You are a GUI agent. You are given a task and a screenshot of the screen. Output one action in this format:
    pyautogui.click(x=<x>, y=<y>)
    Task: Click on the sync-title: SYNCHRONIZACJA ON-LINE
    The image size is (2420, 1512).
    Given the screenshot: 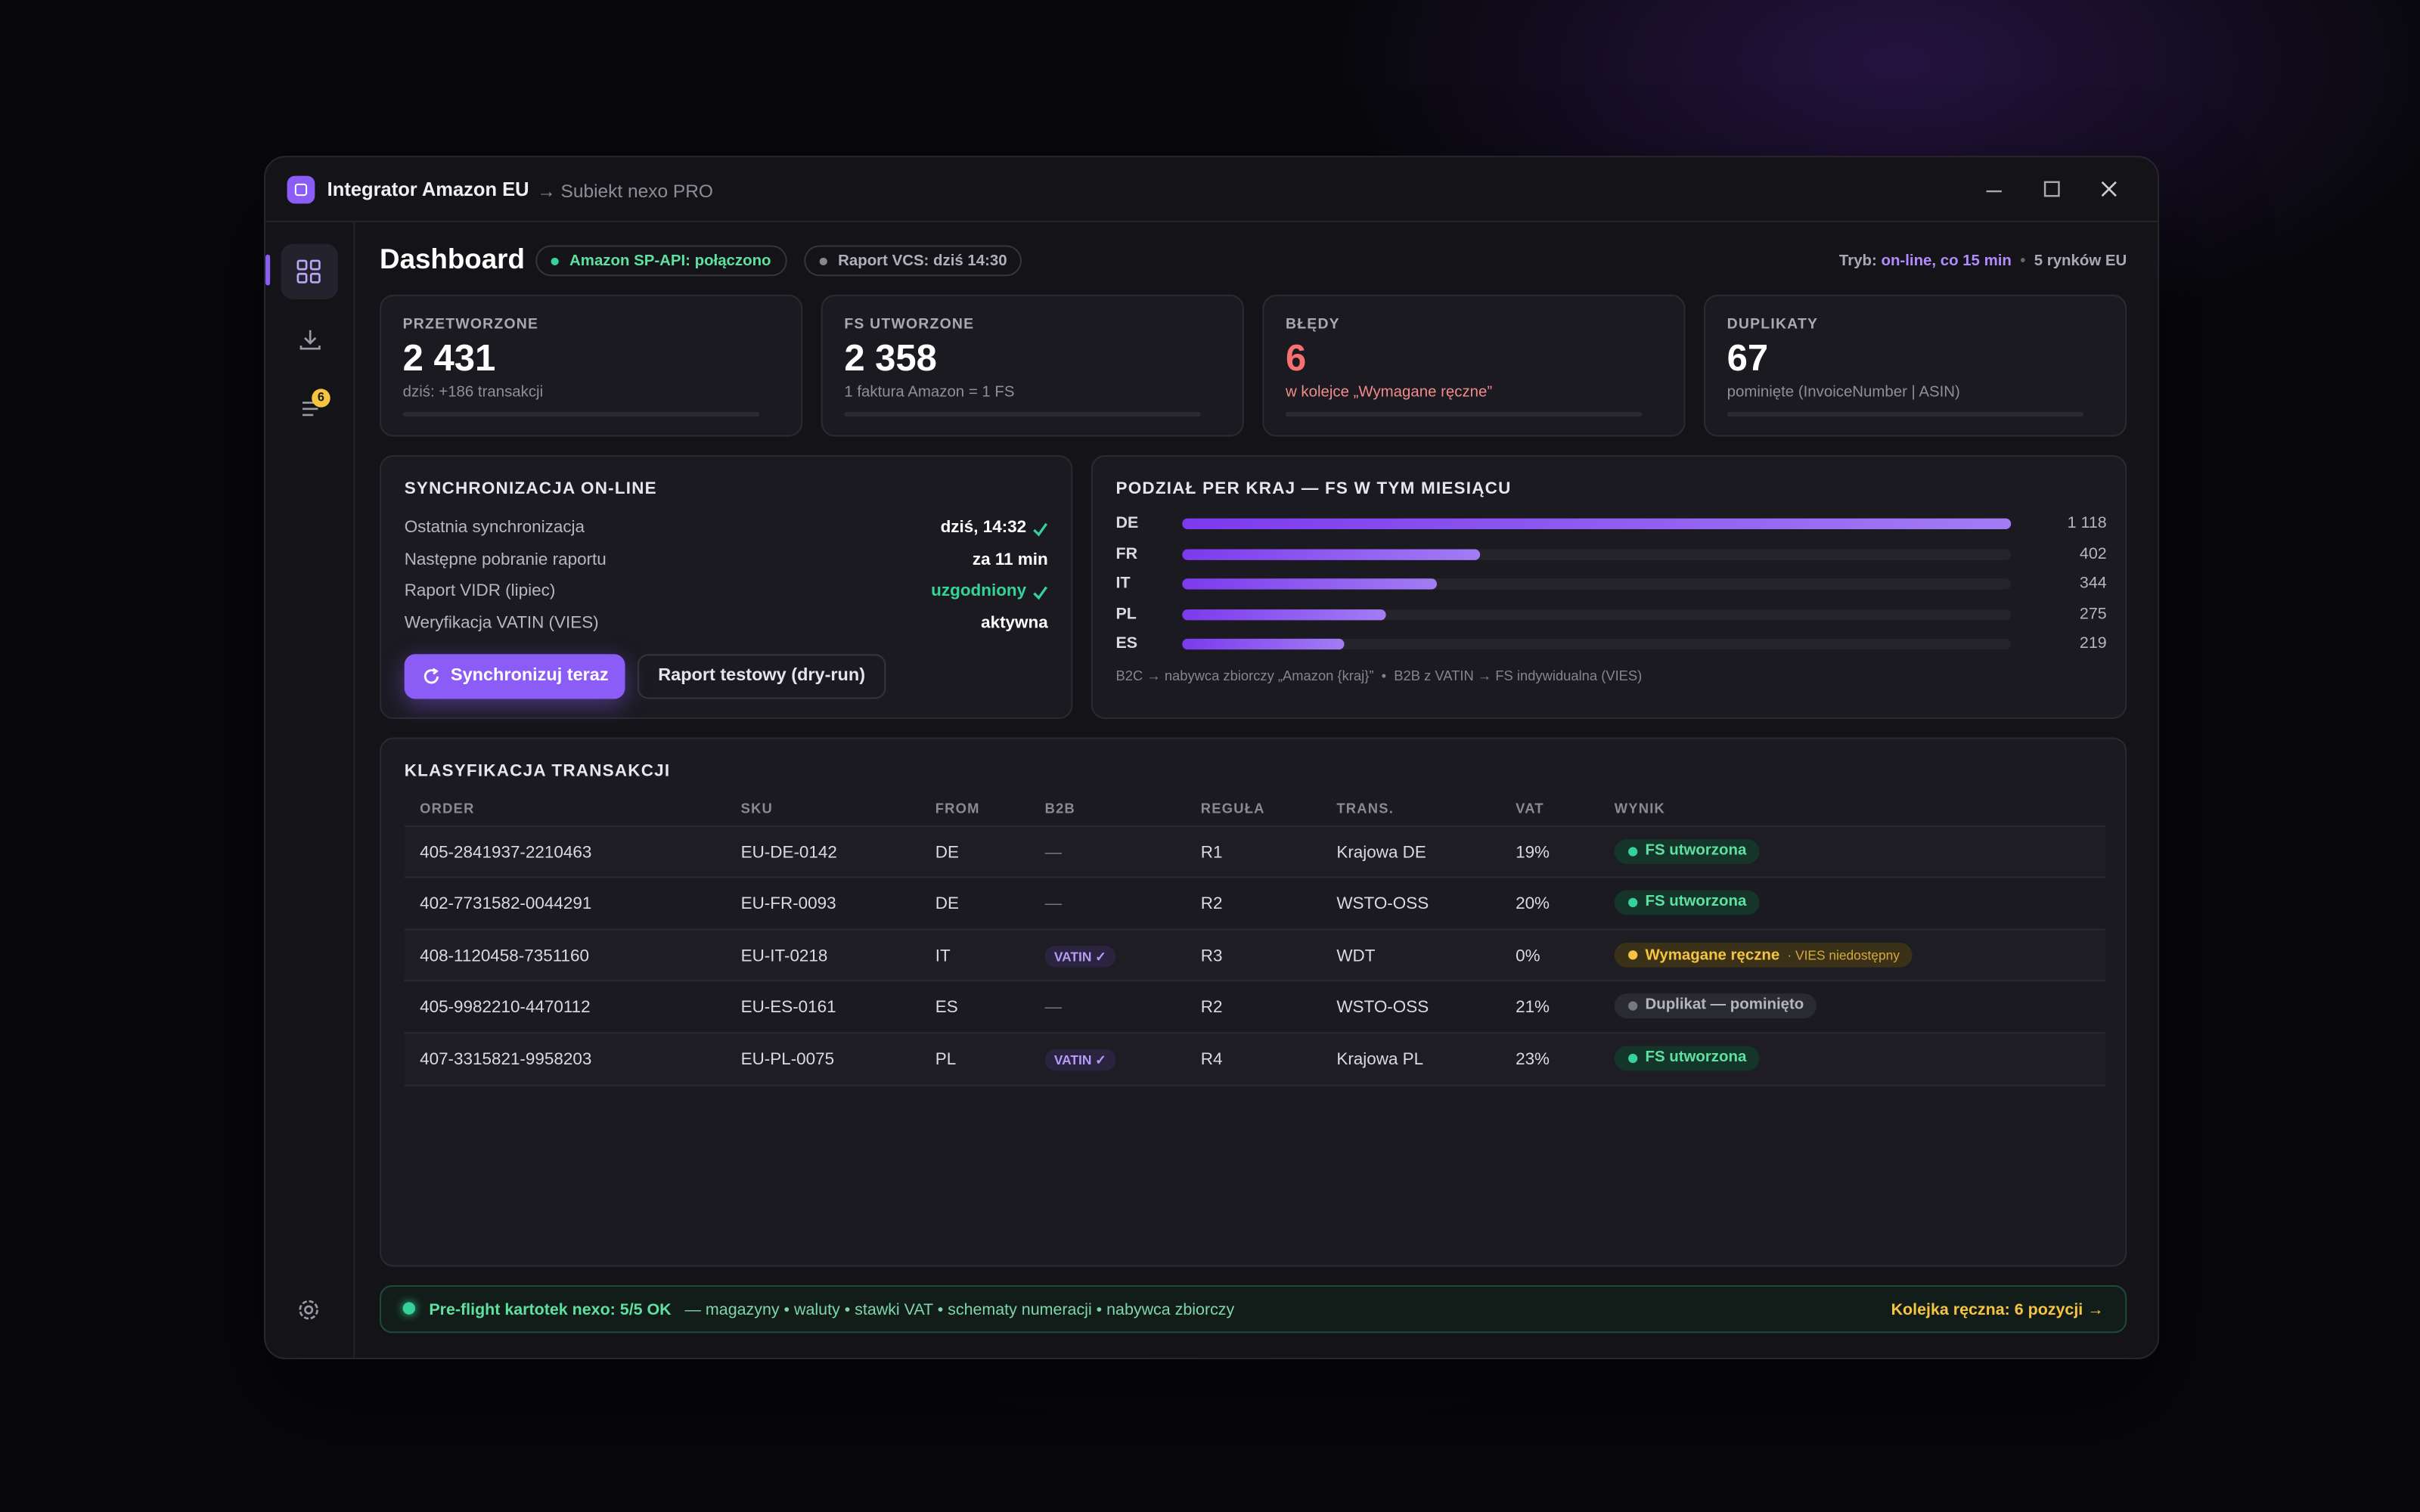 What is the action you would take?
    pyautogui.click(x=530, y=489)
    